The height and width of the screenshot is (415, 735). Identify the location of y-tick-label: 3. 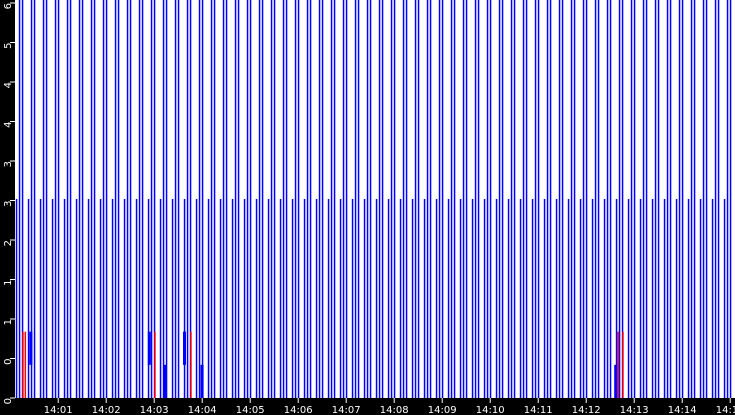
(8, 164).